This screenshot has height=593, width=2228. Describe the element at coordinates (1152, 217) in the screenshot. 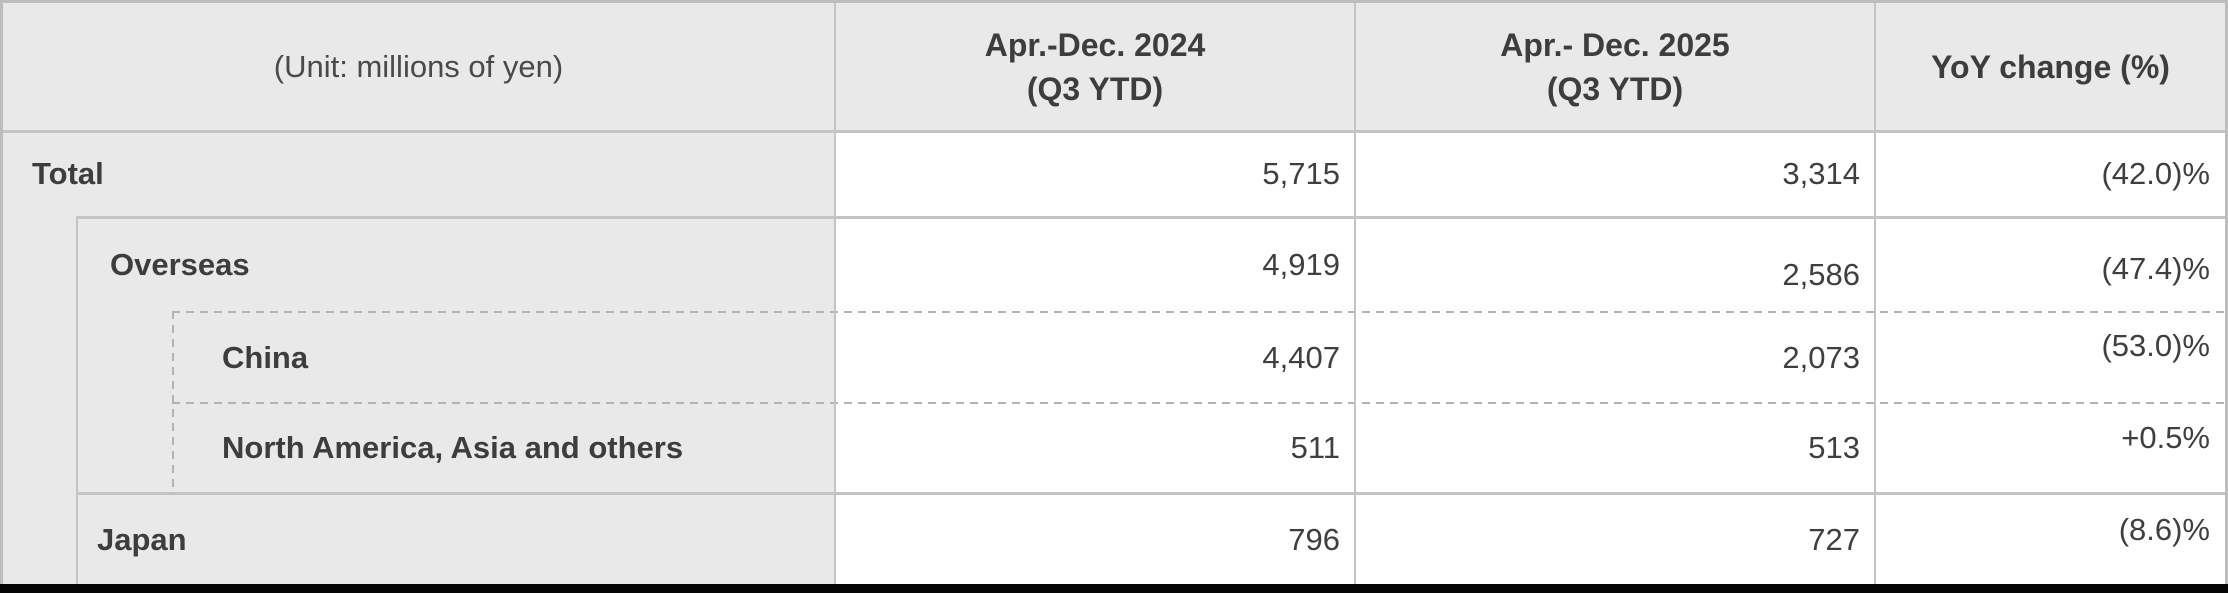

I see `total-row-divider` at that location.